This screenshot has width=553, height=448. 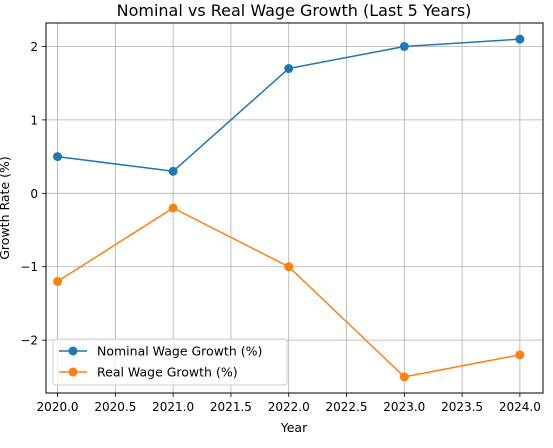 What do you see at coordinates (520, 407) in the screenshot?
I see `x-tick-label: 2024.0` at bounding box center [520, 407].